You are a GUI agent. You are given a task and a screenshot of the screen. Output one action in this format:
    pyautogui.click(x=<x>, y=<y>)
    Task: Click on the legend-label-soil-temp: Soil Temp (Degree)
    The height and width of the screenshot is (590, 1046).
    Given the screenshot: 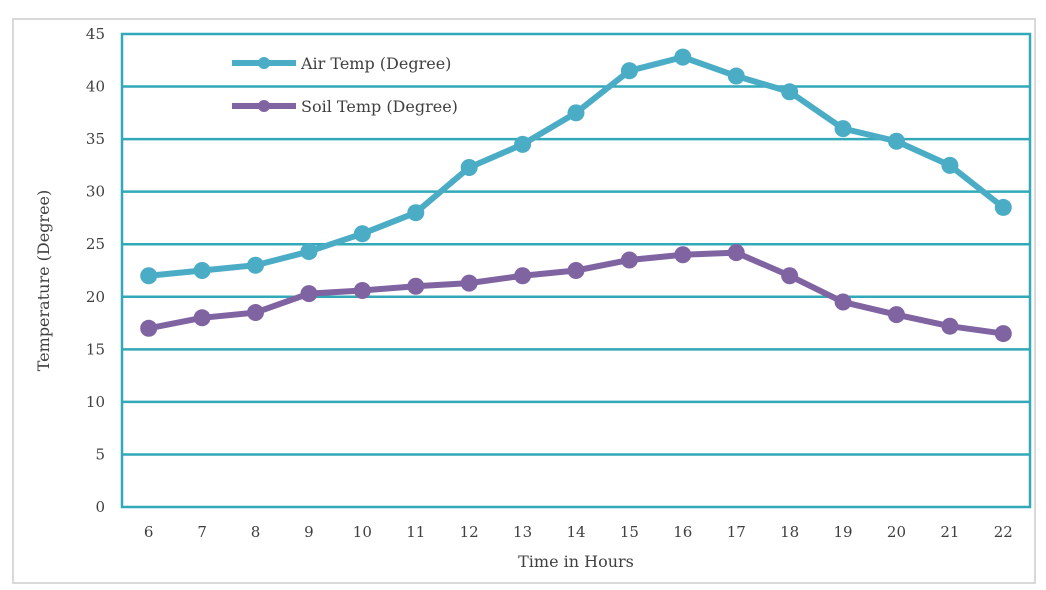 What is the action you would take?
    pyautogui.click(x=379, y=106)
    